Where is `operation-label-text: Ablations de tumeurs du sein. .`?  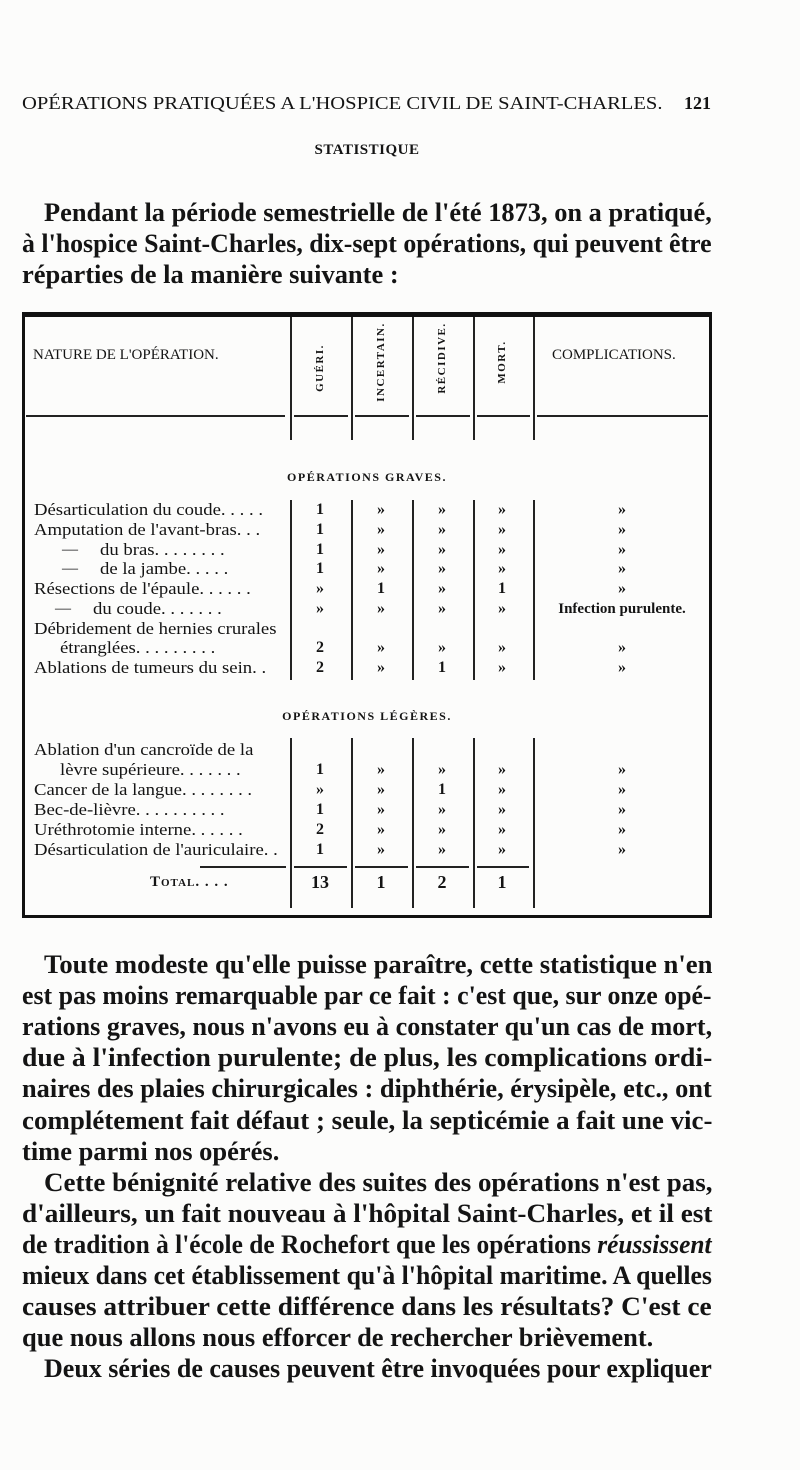 operation-label-text: Ablations de tumeurs du sein. . is located at coordinates (150, 667).